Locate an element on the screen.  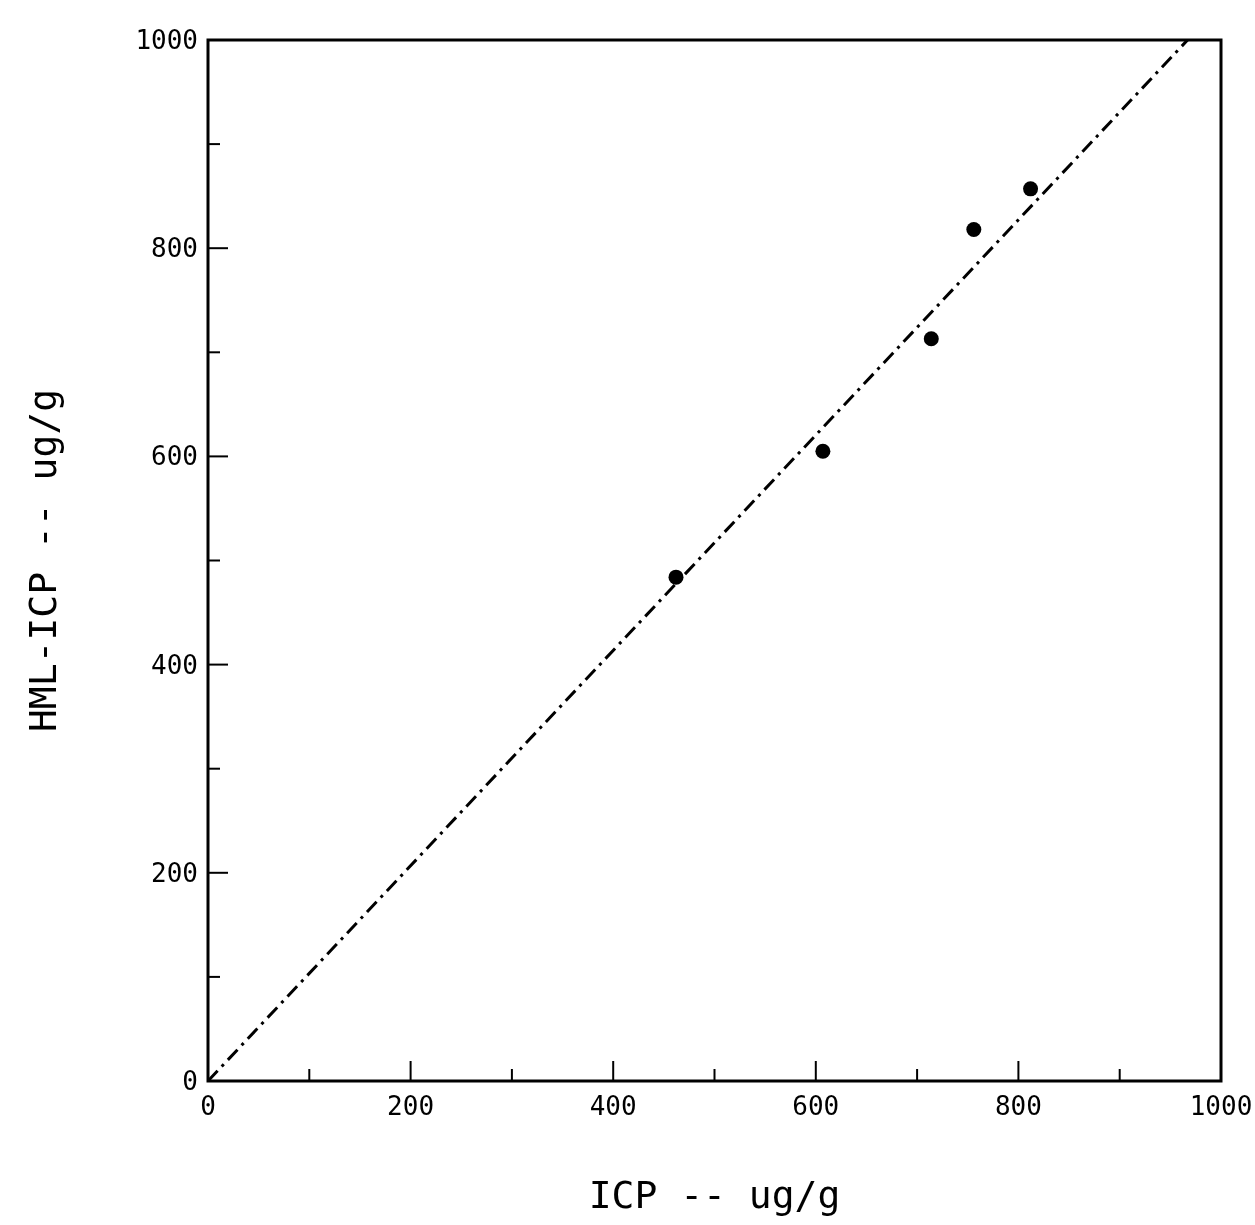
y-tick-label: 400 is located at coordinates (174, 664).